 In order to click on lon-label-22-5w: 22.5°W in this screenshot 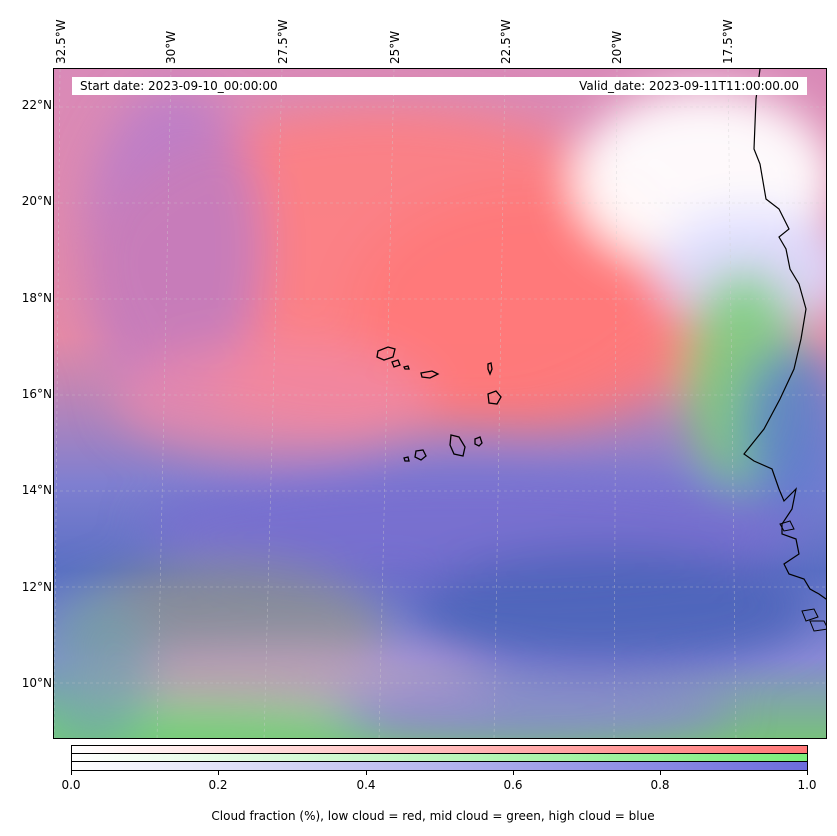, I will do `click(506, 41)`.